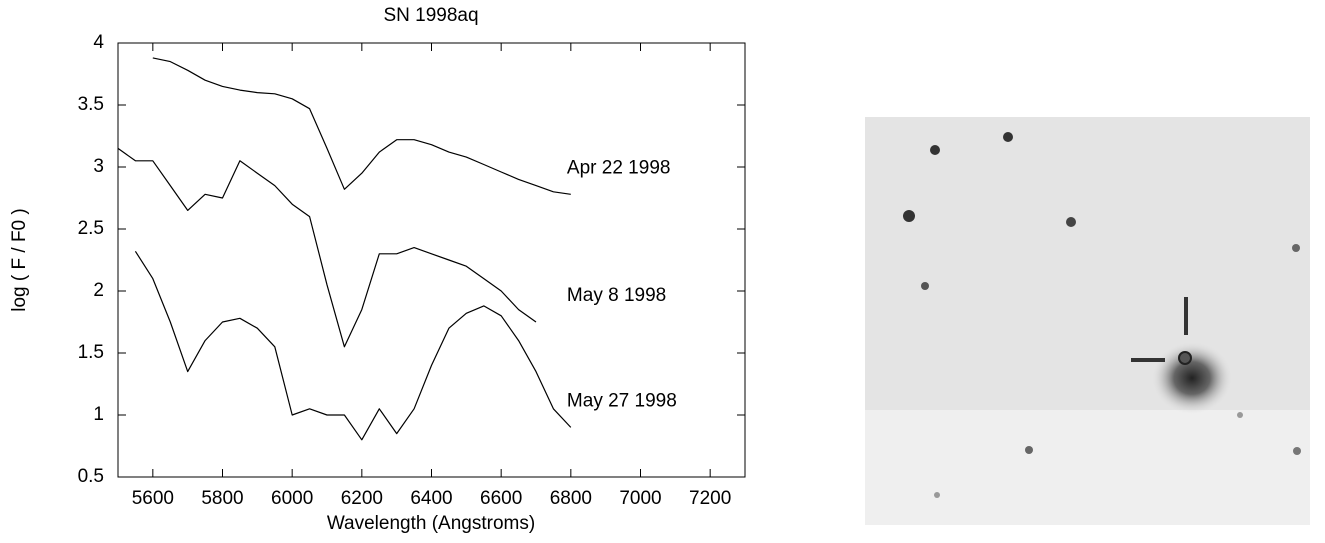 The height and width of the screenshot is (543, 1325). I want to click on series-label: May 8 1998, so click(616, 295).